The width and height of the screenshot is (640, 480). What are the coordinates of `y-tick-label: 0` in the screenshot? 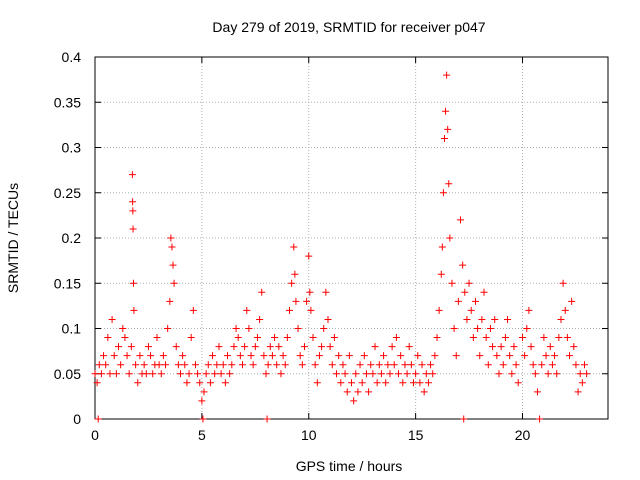 It's located at (77, 419).